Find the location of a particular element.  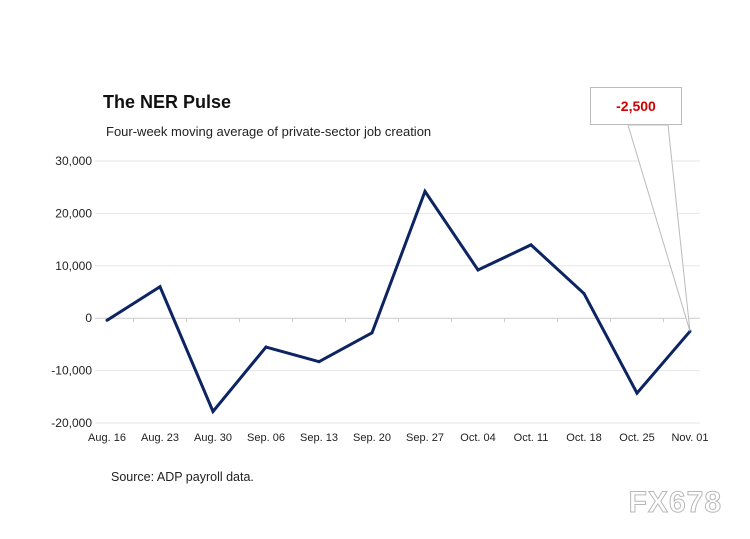

x-tick-label: Oct. 25 is located at coordinates (636, 438).